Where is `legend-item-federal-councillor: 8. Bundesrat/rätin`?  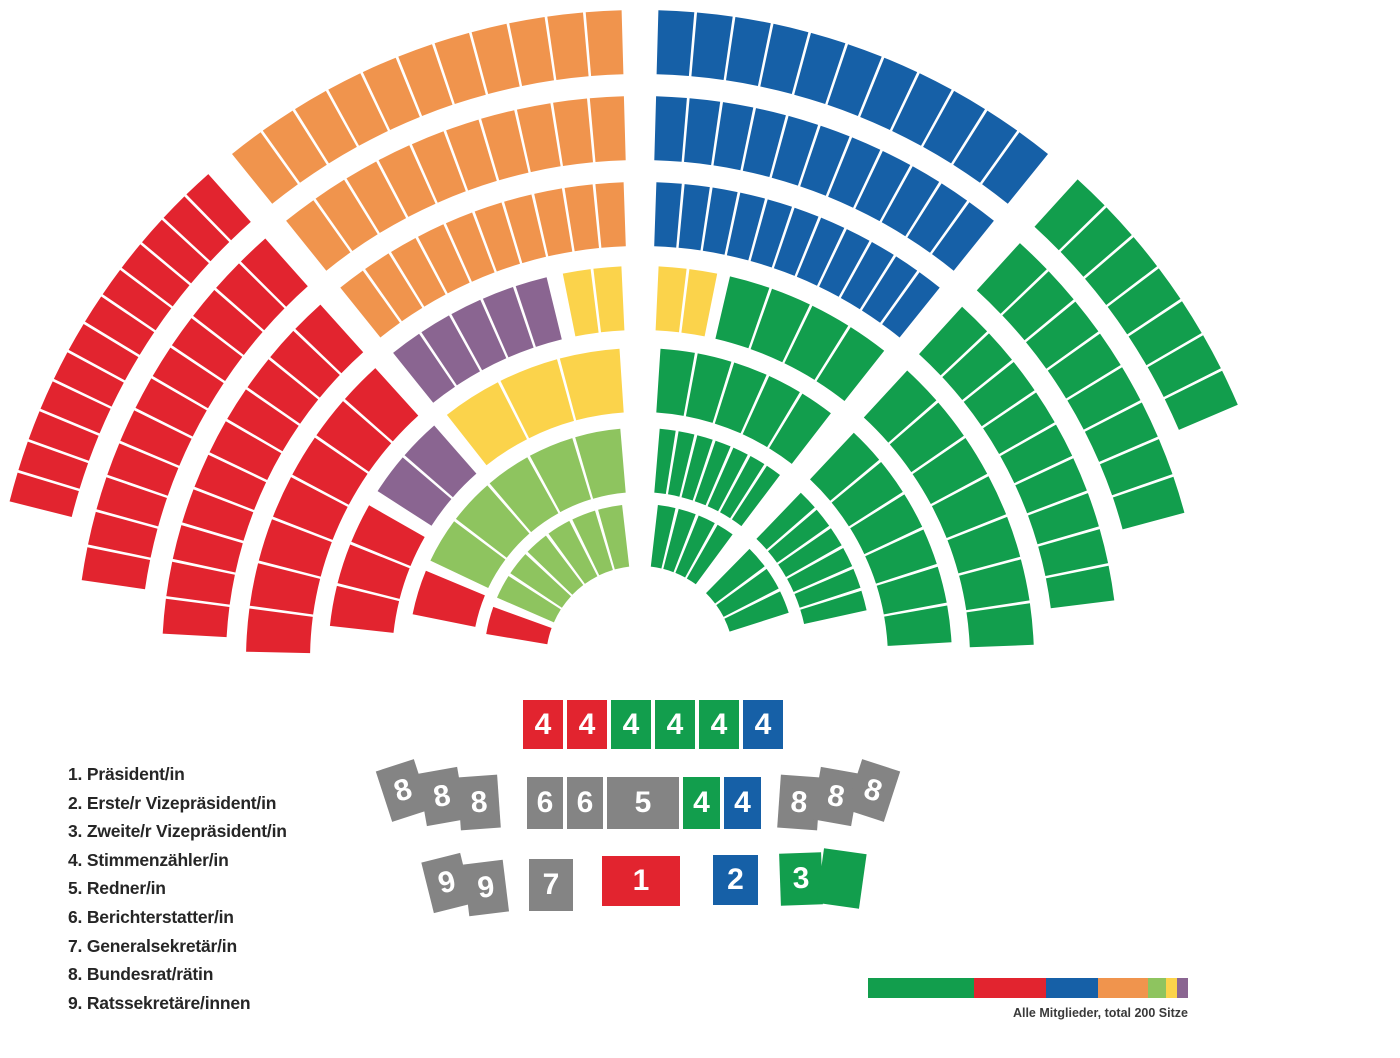
legend-item-federal-councillor: 8. Bundesrat/rätin is located at coordinates (141, 974).